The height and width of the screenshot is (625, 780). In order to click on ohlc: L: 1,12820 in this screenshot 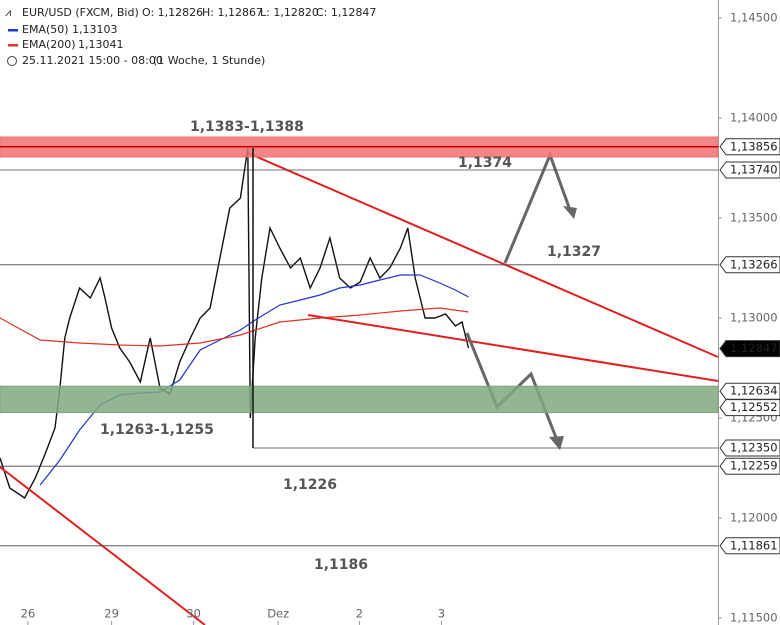, I will do `click(289, 12)`.